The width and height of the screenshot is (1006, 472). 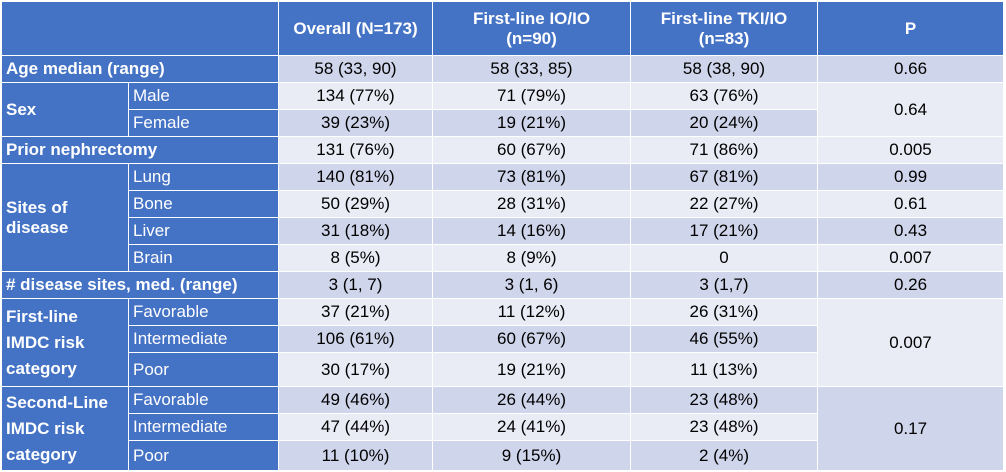 I want to click on header-tki-line2: (n=83), so click(x=724, y=38).